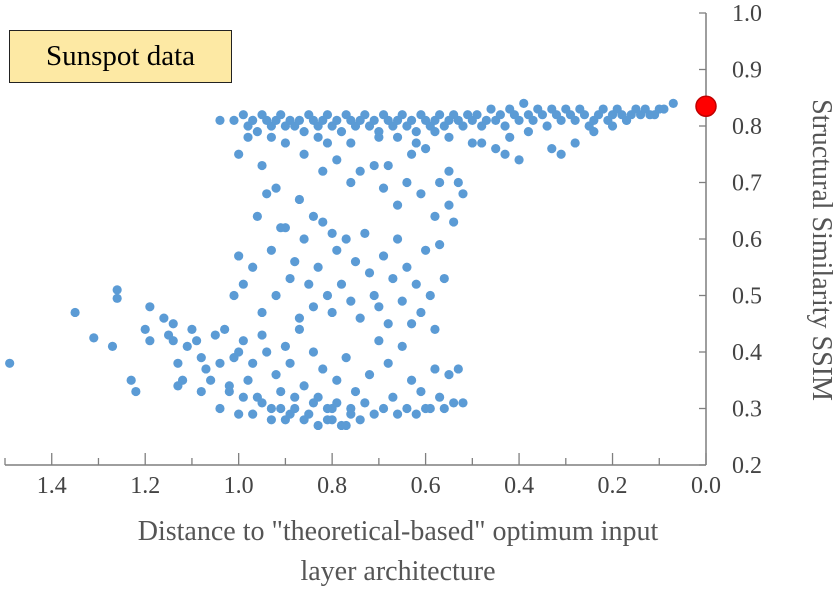 This screenshot has width=836, height=589. I want to click on x-tick-label: 1.0, so click(239, 486).